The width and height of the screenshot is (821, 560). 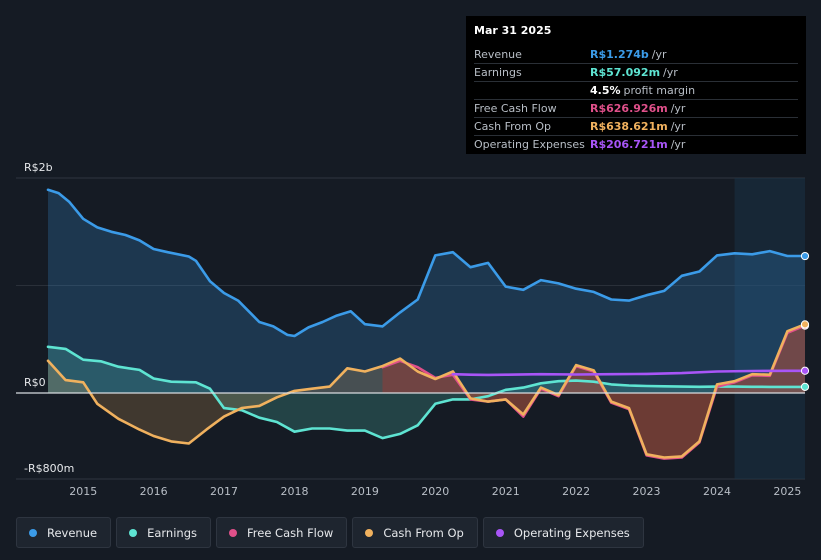 What do you see at coordinates (805, 386) in the screenshot?
I see `series-end-point-earnings` at bounding box center [805, 386].